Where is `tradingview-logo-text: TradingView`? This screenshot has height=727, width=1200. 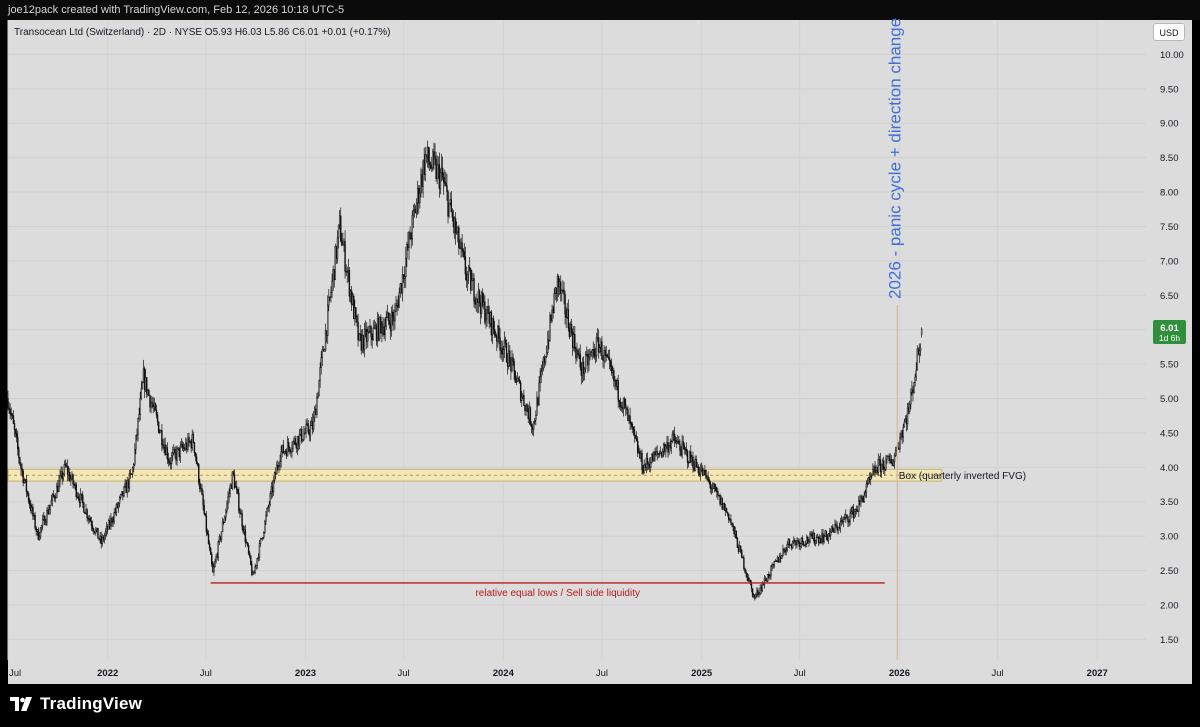
tradingview-logo-text: TradingView is located at coordinates (91, 703).